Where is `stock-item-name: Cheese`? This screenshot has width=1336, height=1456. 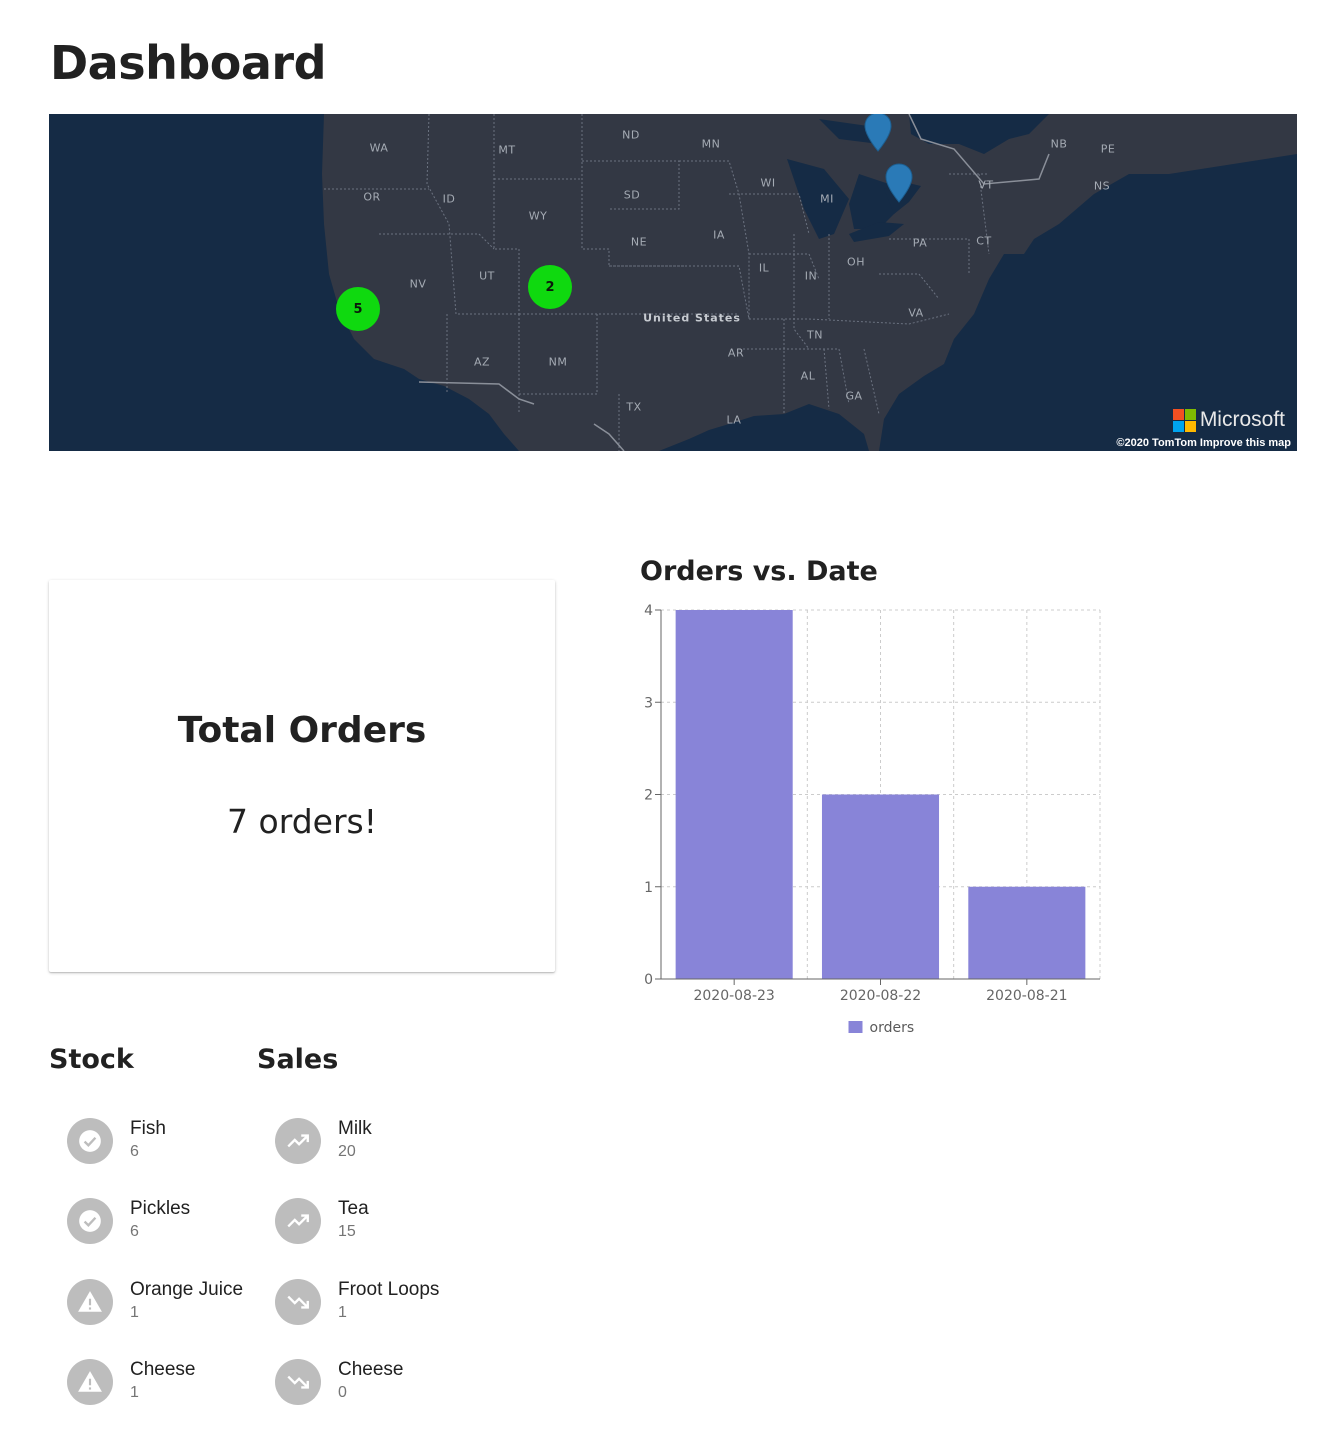
stock-item-name: Cheese is located at coordinates (163, 1369).